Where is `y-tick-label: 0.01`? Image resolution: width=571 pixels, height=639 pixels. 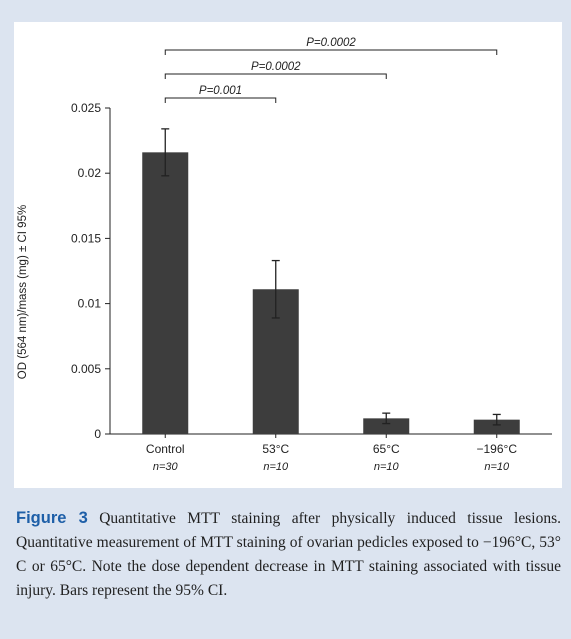 y-tick-label: 0.01 is located at coordinates (90, 304).